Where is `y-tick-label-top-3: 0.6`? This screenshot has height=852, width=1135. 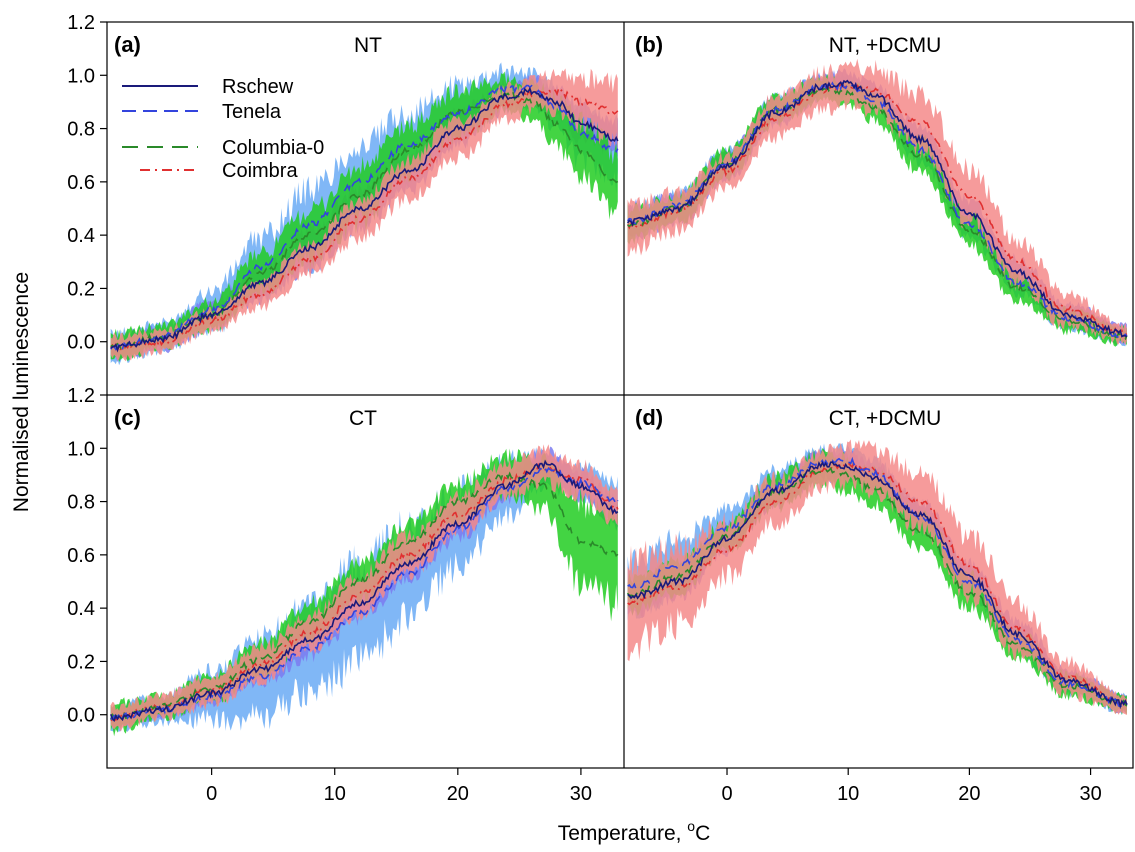 y-tick-label-top-3: 0.6 is located at coordinates (81, 183).